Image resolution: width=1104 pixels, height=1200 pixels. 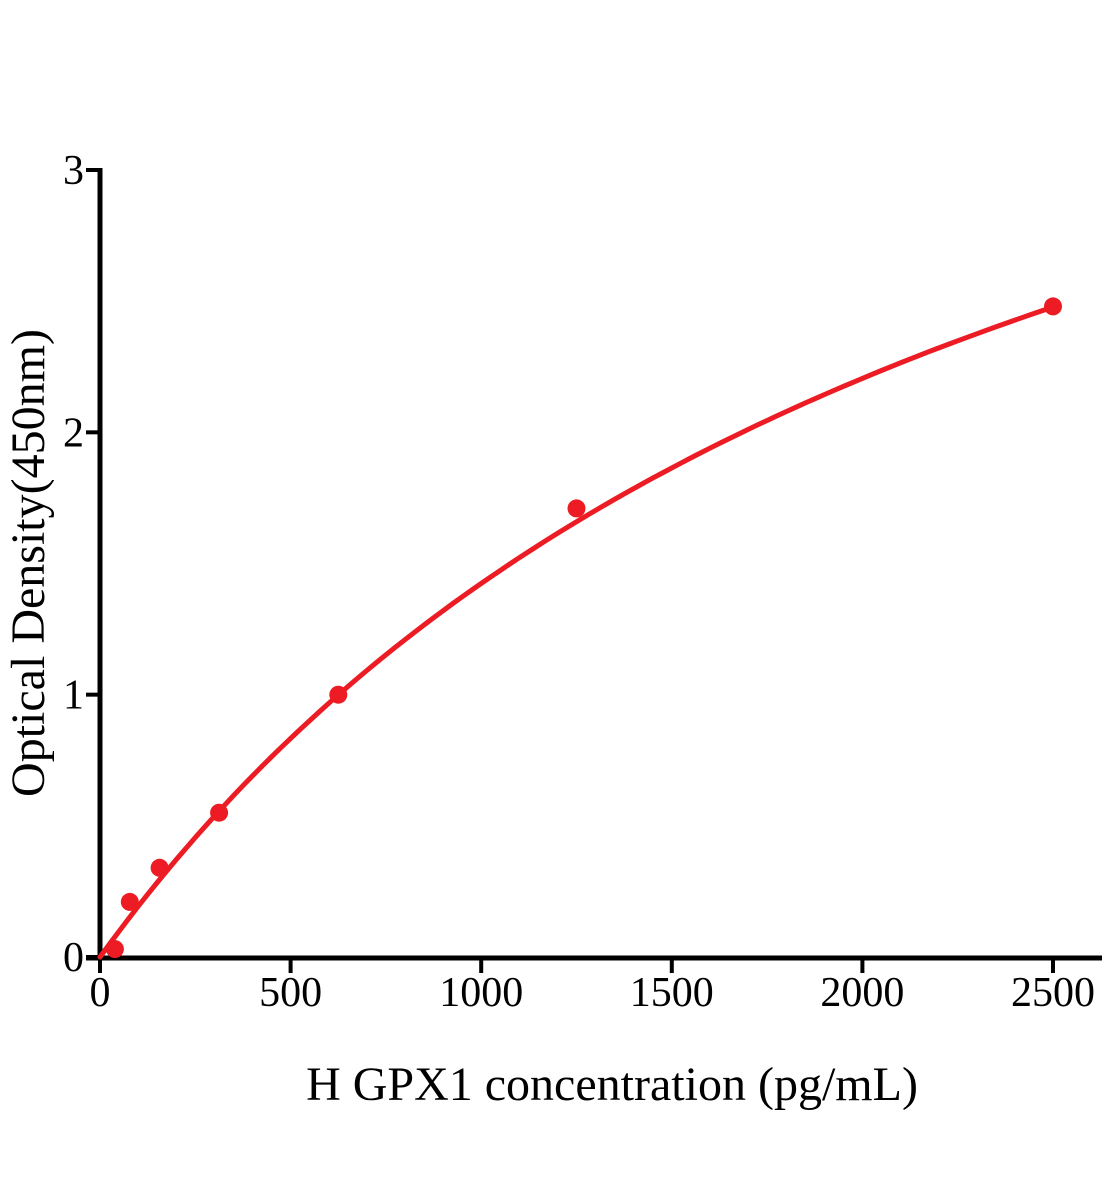 What do you see at coordinates (100, 993) in the screenshot?
I see `x-tick-label: 0` at bounding box center [100, 993].